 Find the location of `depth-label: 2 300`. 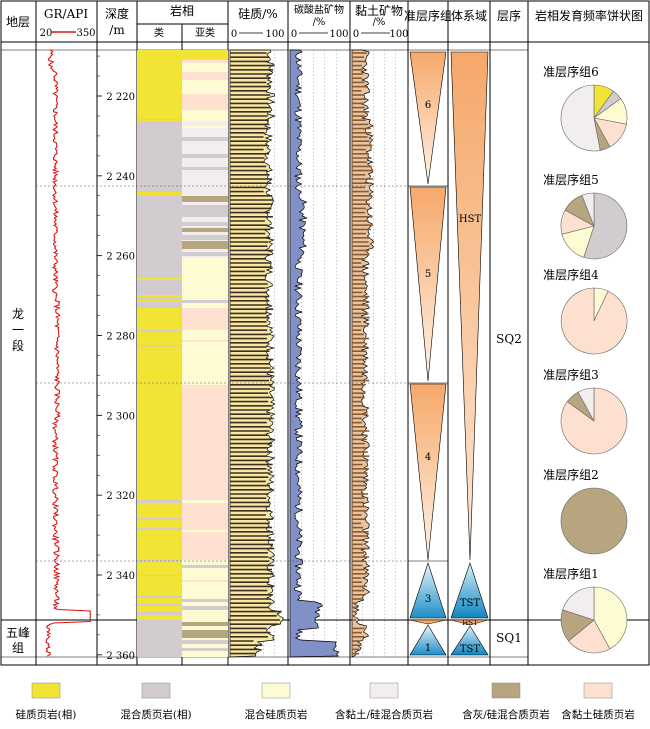

depth-label: 2 300 is located at coordinates (120, 416).